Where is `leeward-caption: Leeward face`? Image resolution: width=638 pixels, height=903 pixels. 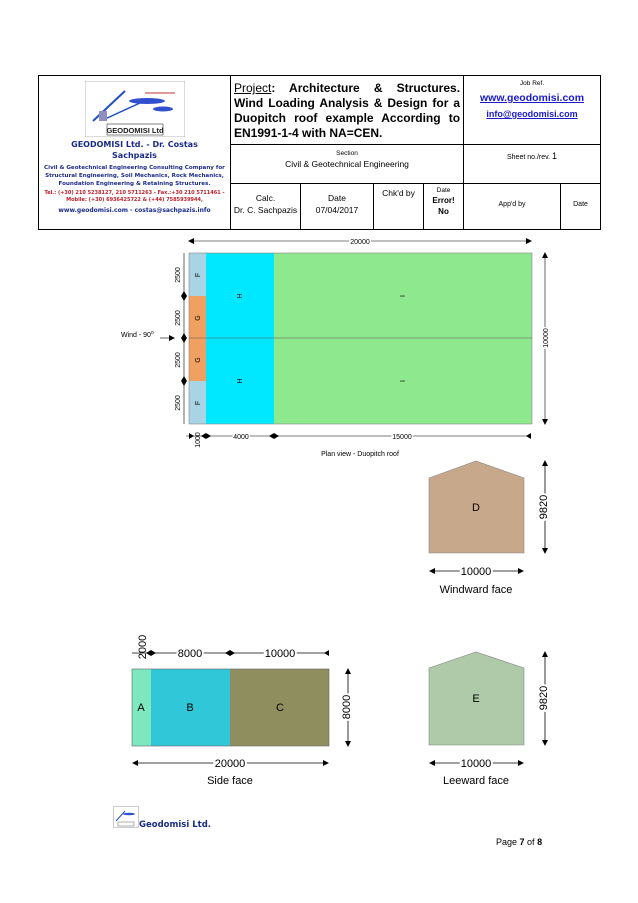
leeward-caption: Leeward face is located at coordinates (476, 781).